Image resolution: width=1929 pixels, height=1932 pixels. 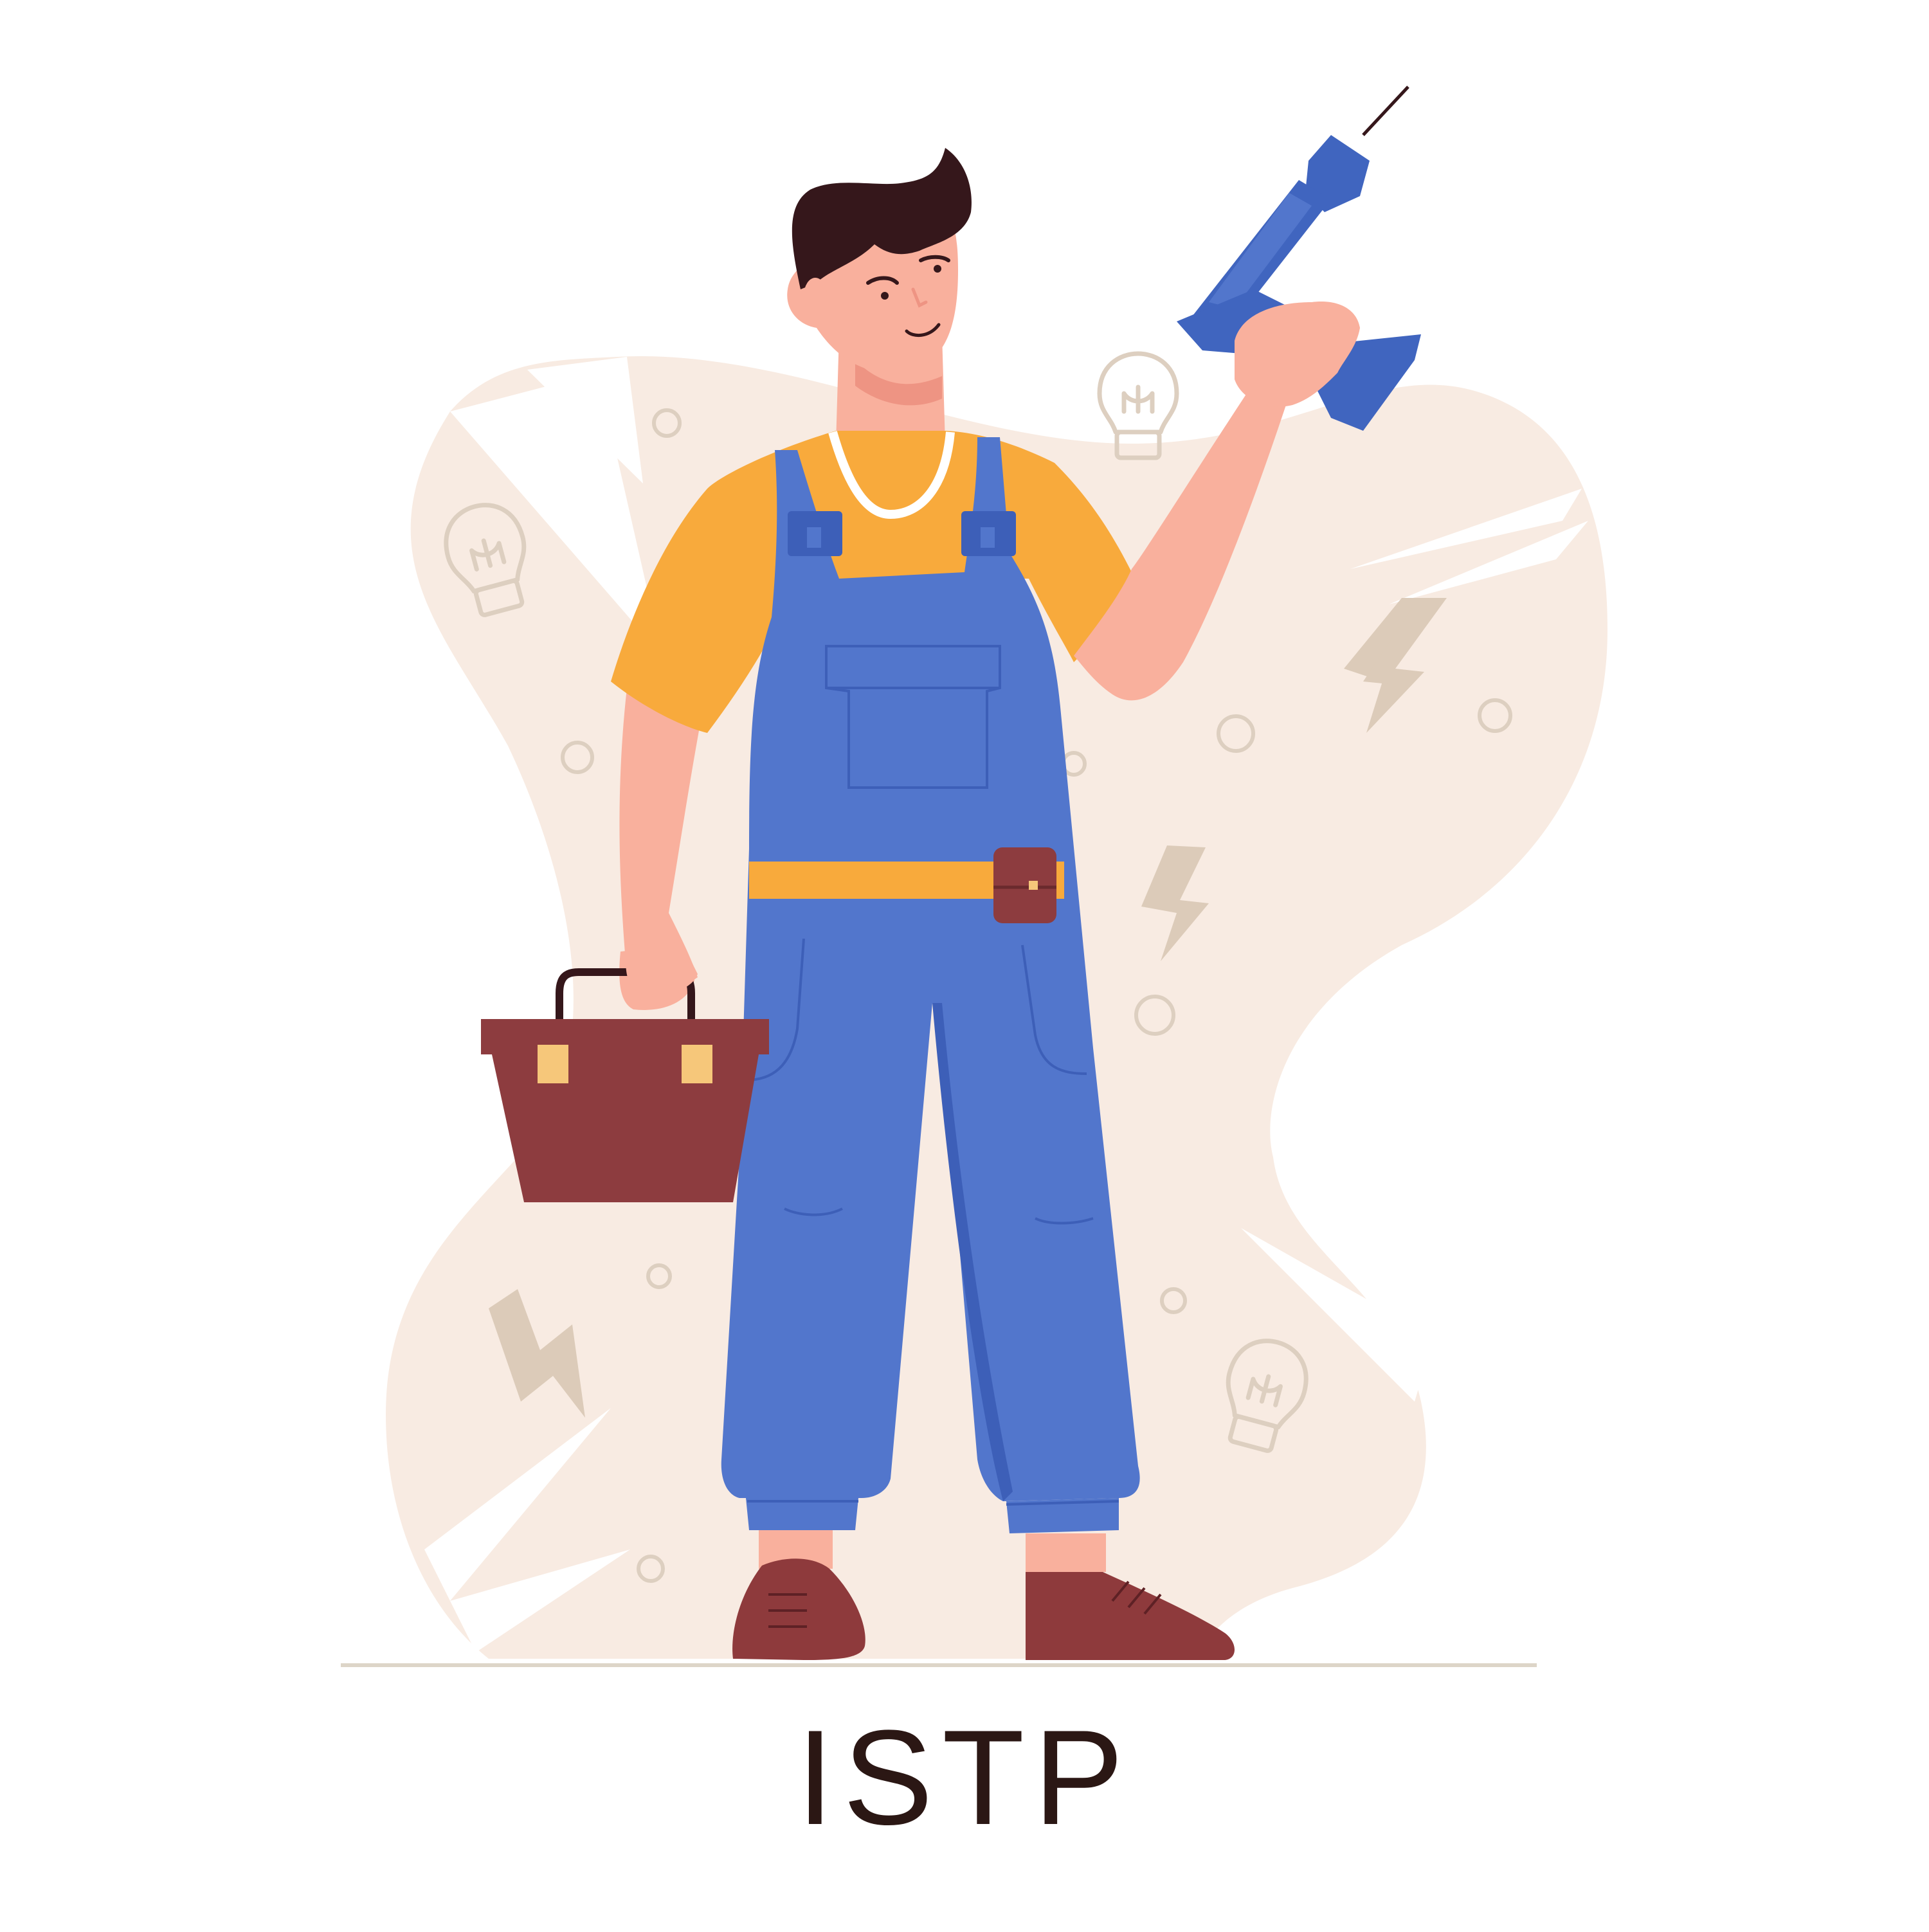 What do you see at coordinates (1130, 1616) in the screenshot?
I see `right-shoe` at bounding box center [1130, 1616].